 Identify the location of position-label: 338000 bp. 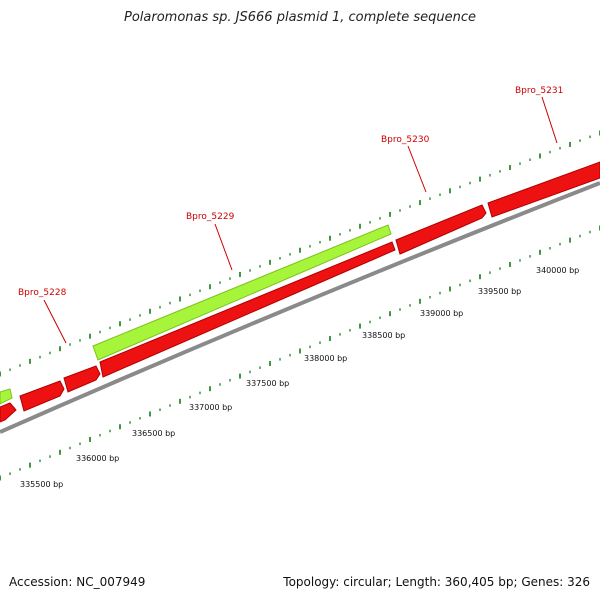
(325, 358).